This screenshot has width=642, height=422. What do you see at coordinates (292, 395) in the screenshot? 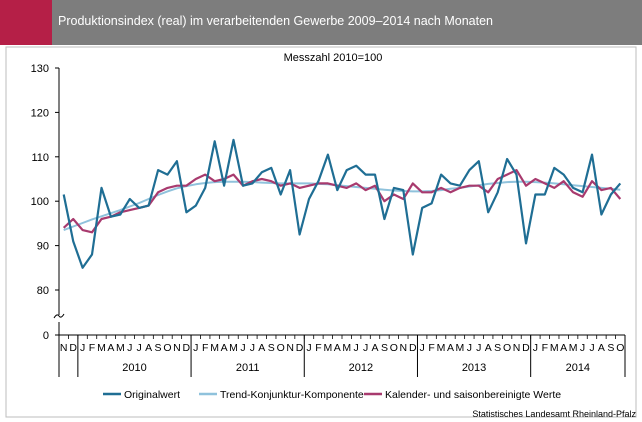
I see `legend-label: Trend-Konjunktur-Komponente` at bounding box center [292, 395].